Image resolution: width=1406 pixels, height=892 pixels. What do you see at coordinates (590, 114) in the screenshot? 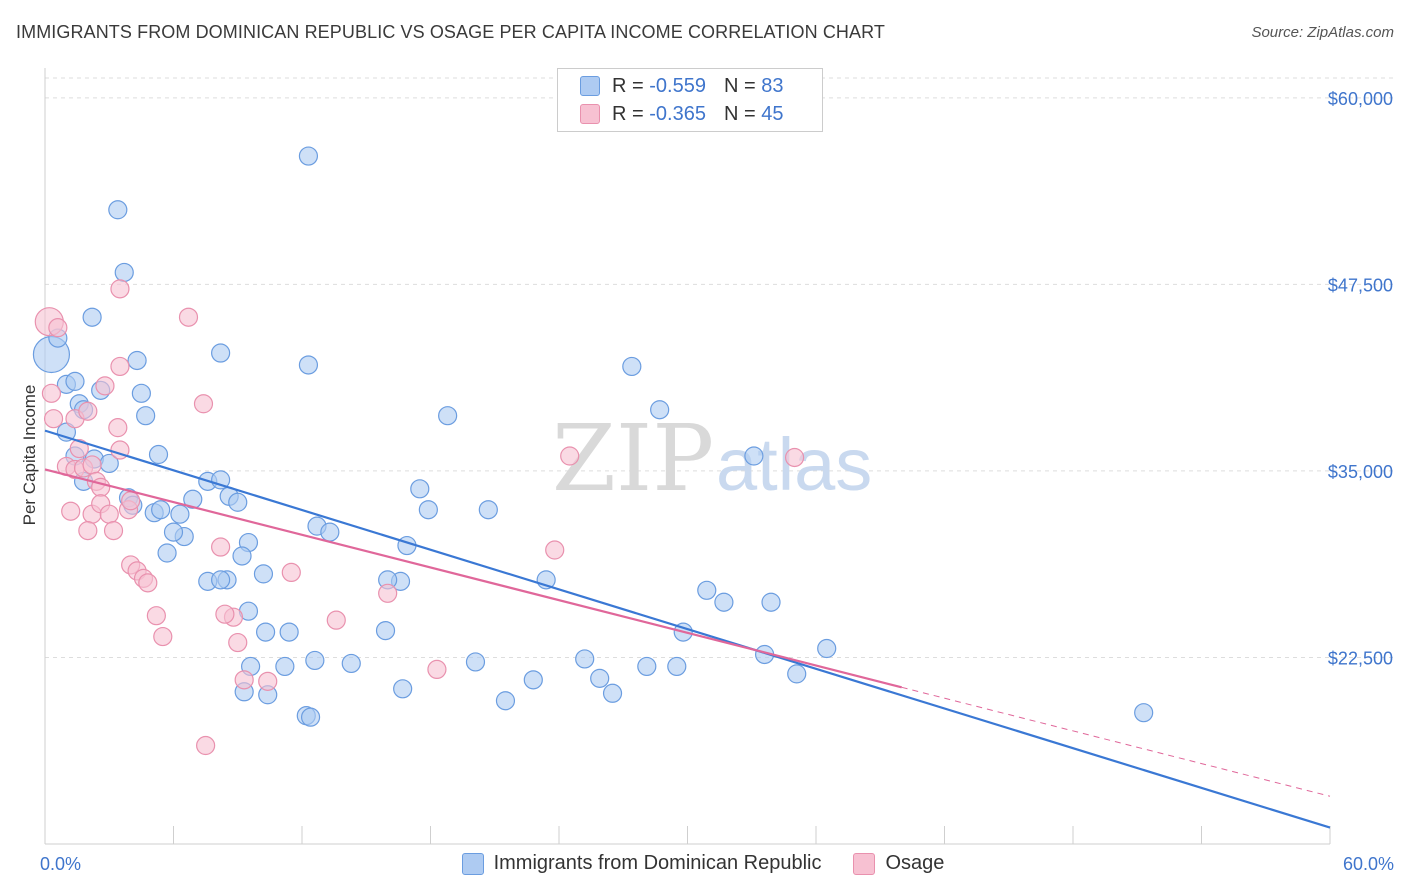
I see `legend-swatch-pink` at bounding box center [590, 114].